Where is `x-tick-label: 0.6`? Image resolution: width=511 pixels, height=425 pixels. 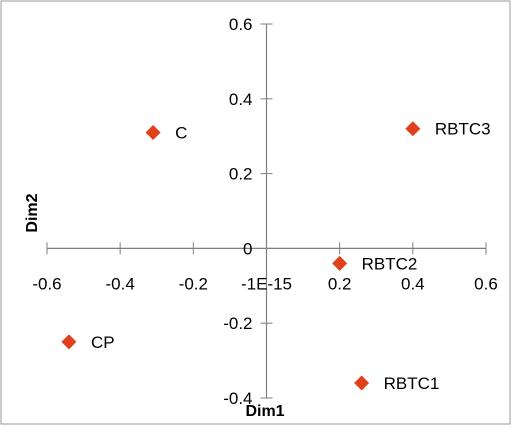 x-tick-label: 0.6 is located at coordinates (486, 283).